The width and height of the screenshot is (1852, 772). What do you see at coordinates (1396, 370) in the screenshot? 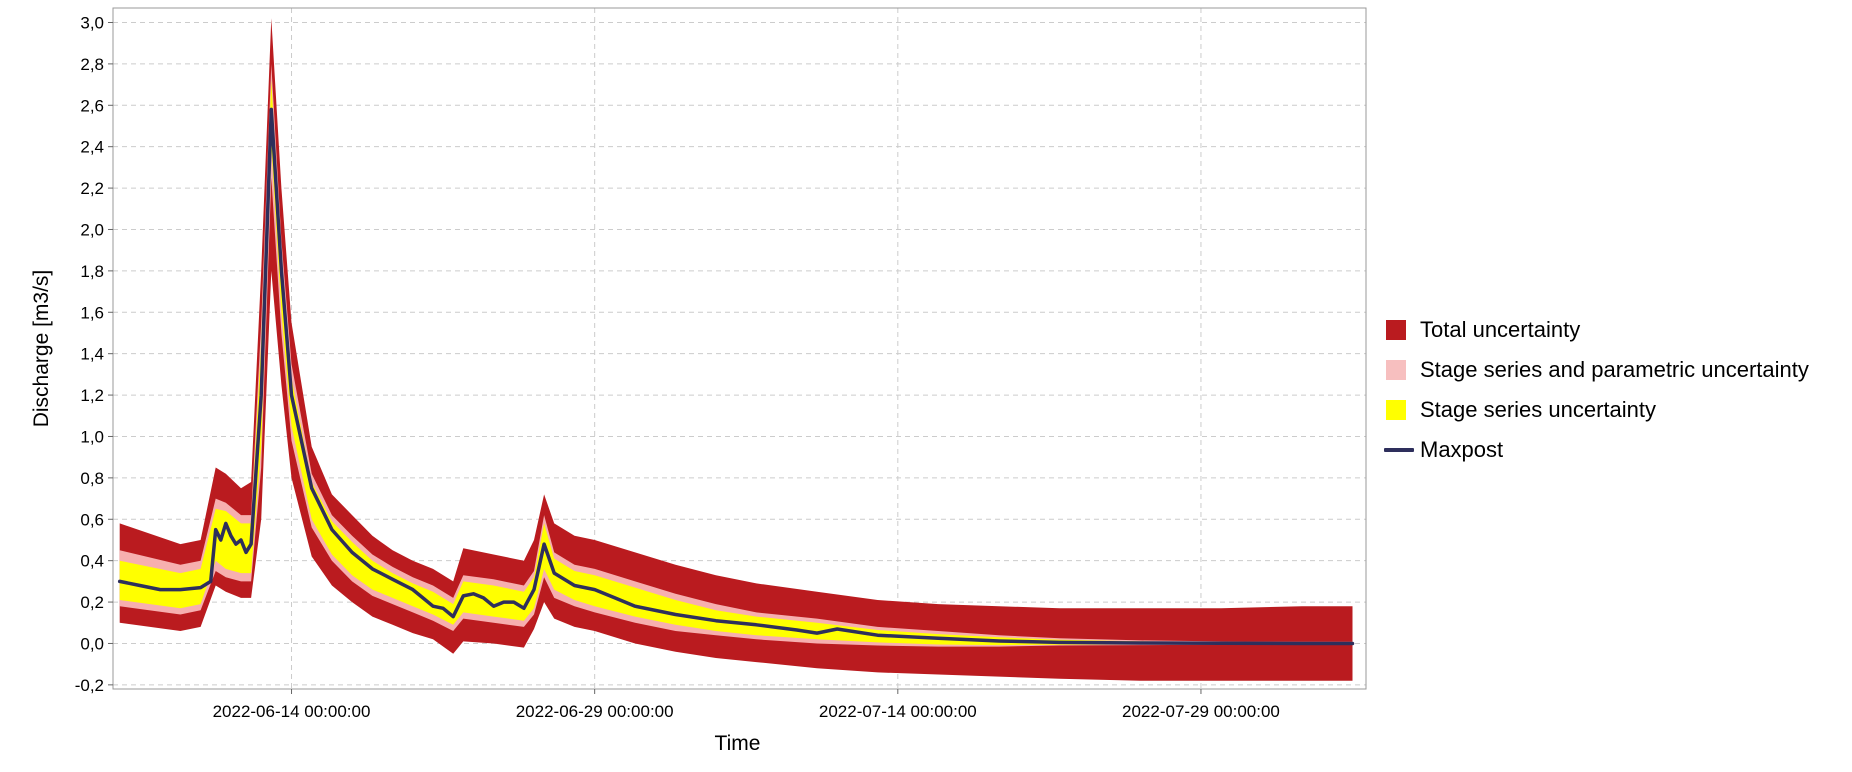
I see `legend-swatch-parametric` at bounding box center [1396, 370].